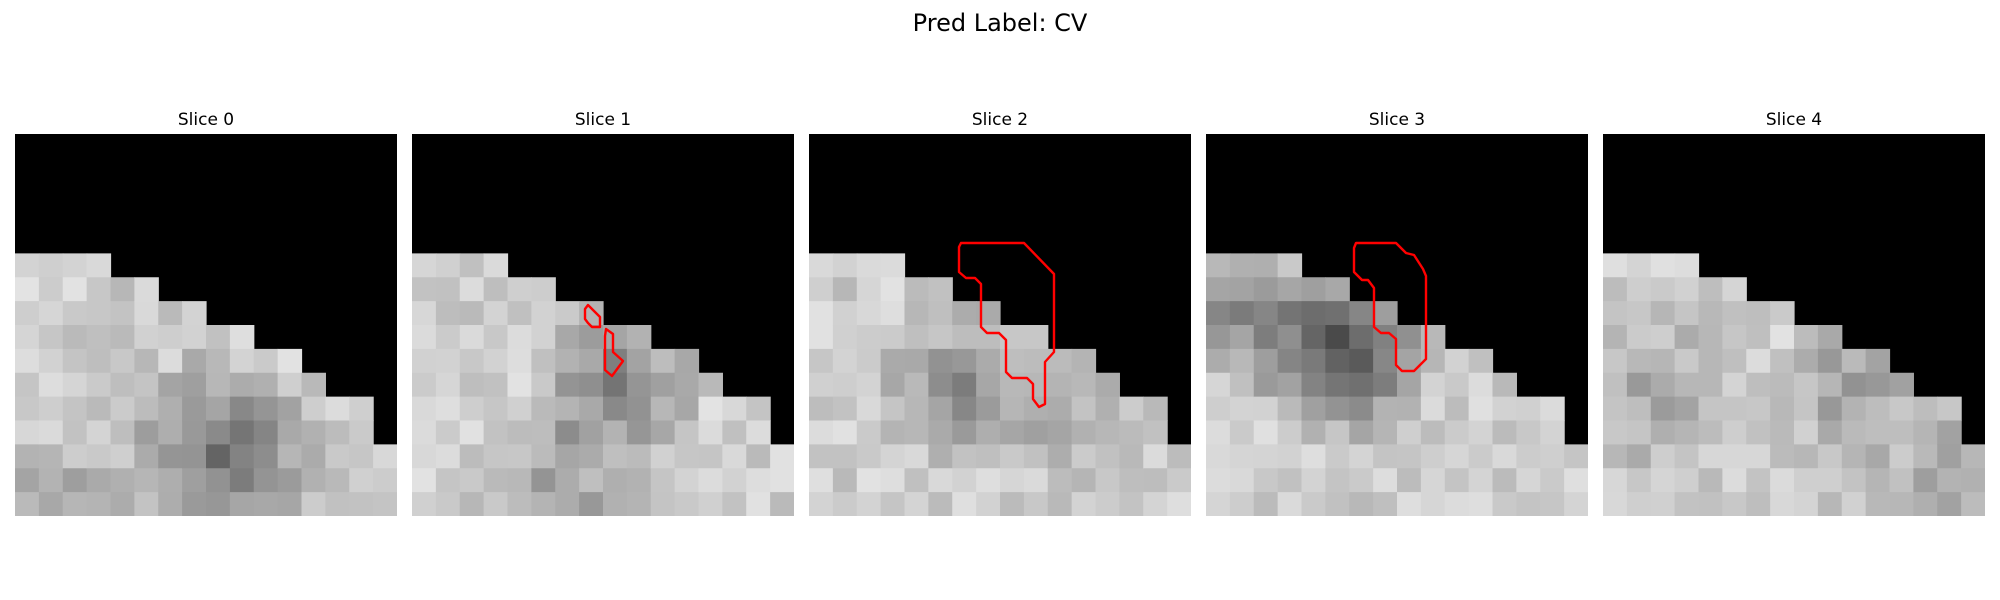  What do you see at coordinates (603, 120) in the screenshot?
I see `slice-title: Slice 1` at bounding box center [603, 120].